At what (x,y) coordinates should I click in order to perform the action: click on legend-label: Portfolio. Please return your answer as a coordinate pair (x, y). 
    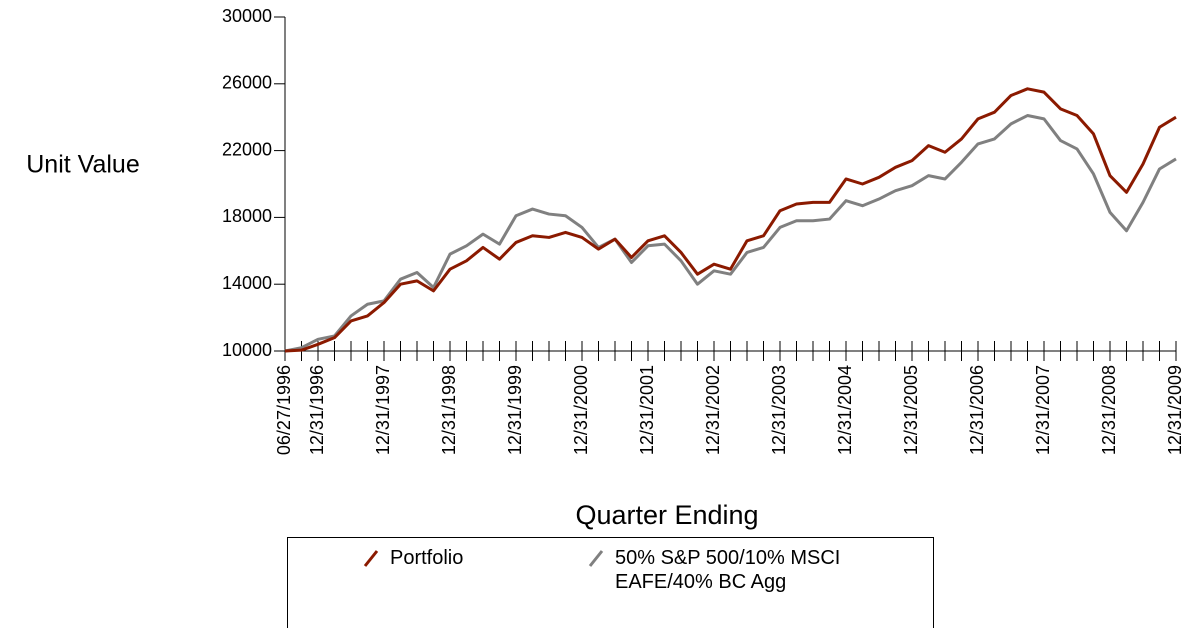
    Looking at the image, I should click on (427, 558).